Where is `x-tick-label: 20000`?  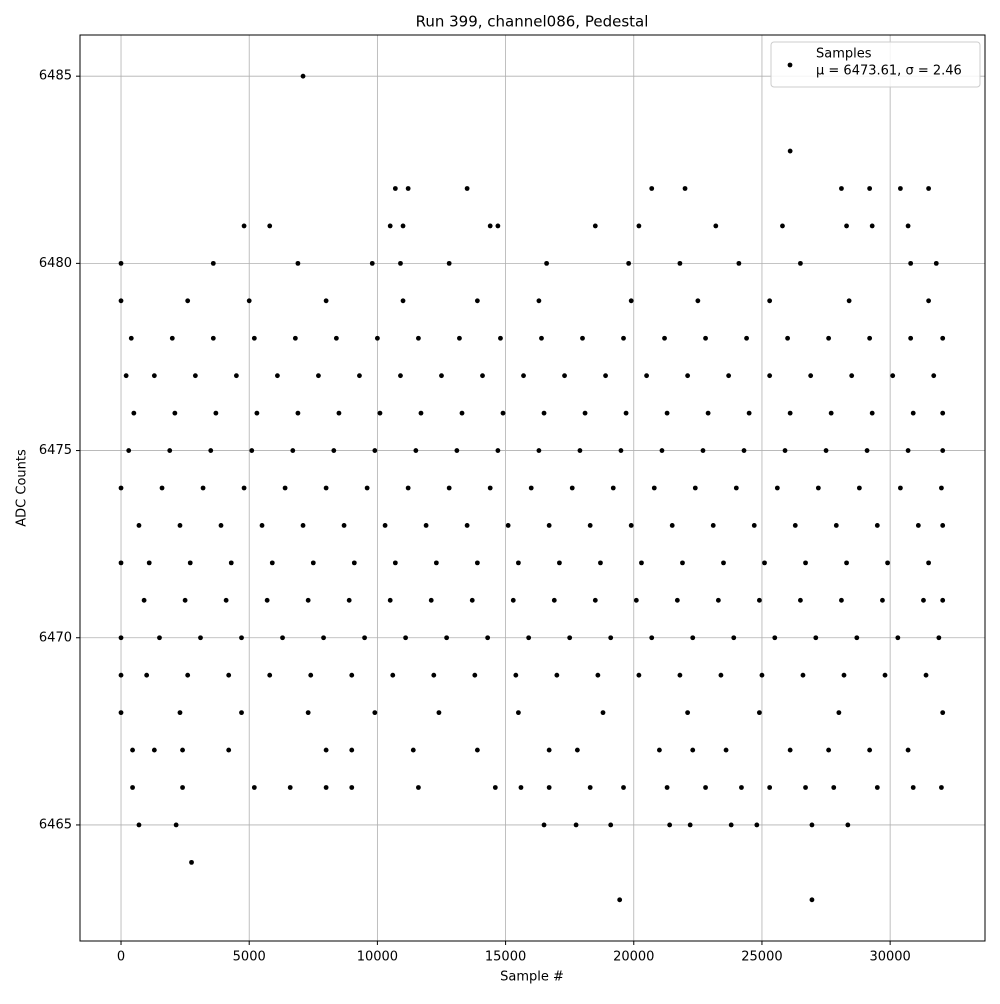
x-tick-label: 20000 is located at coordinates (633, 957).